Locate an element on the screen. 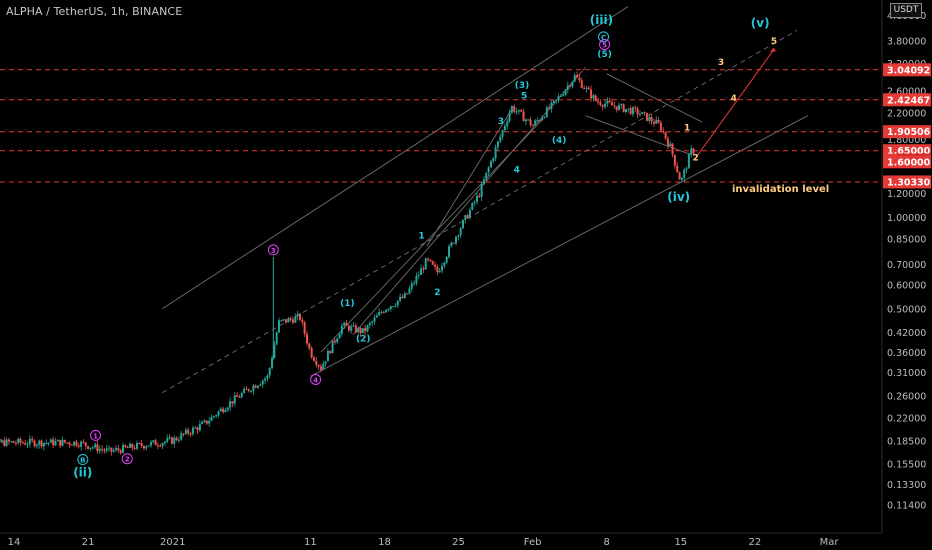 This screenshot has height=550, width=932. price-tag-label: 1.90506 is located at coordinates (909, 132).